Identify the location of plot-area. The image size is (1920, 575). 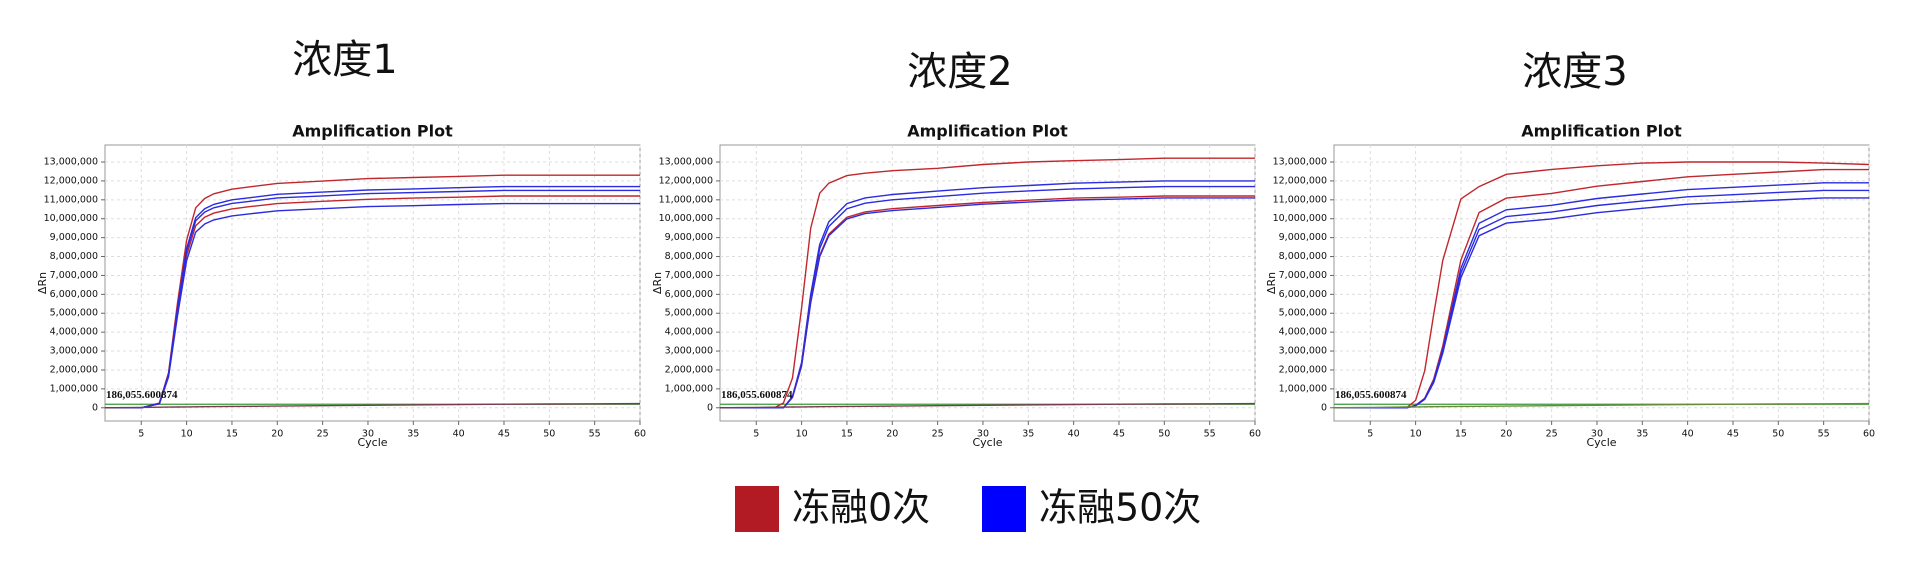
(987, 283).